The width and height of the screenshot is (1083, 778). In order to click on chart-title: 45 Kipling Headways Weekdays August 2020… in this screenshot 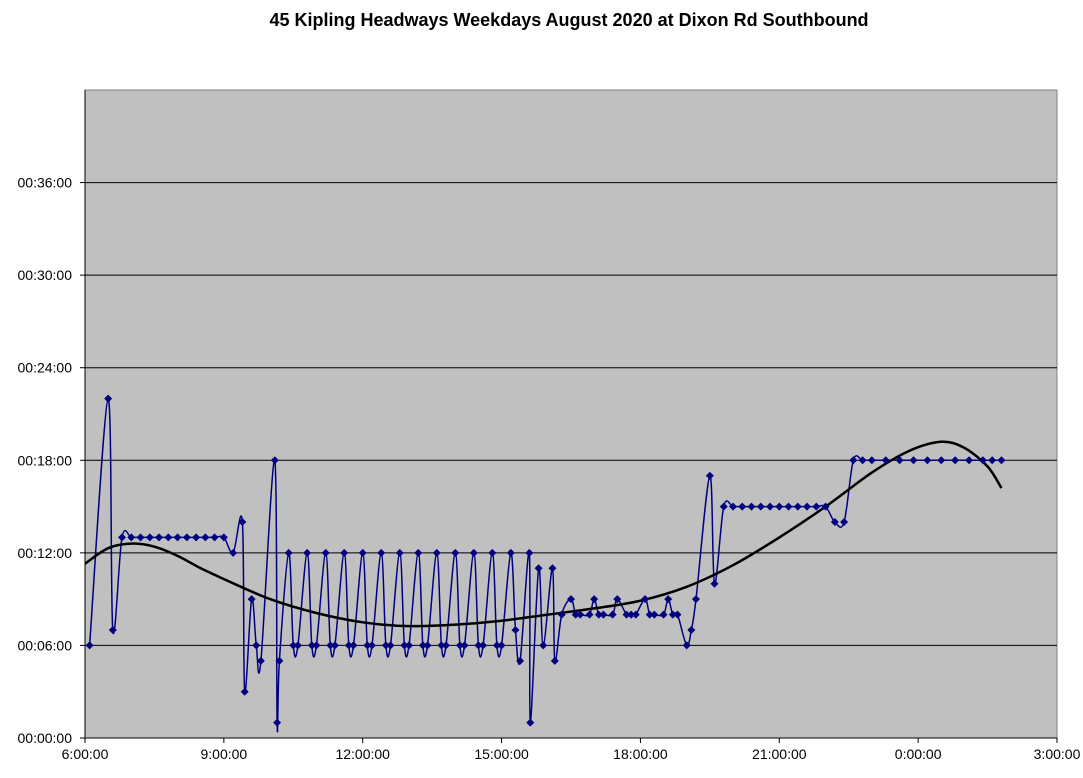, I will do `click(569, 20)`.